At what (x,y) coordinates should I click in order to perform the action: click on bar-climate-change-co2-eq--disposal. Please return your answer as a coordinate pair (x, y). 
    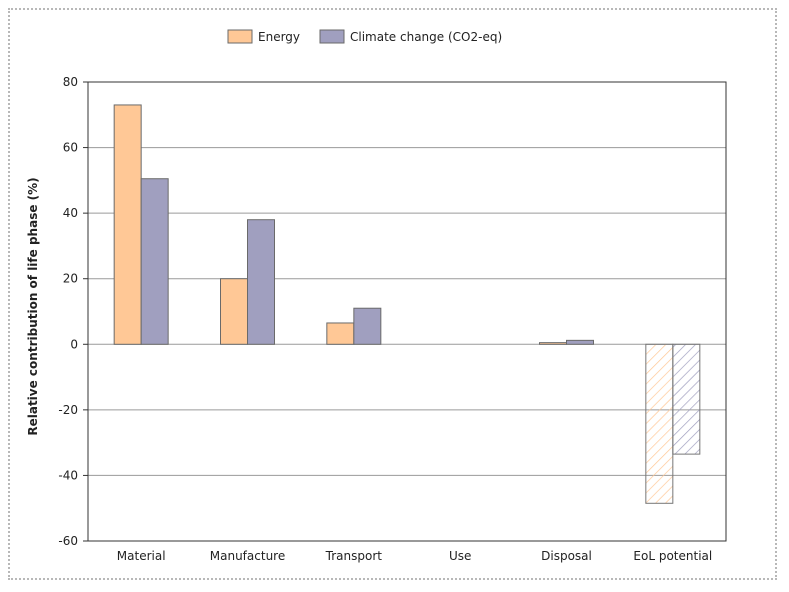
    Looking at the image, I should click on (580, 342).